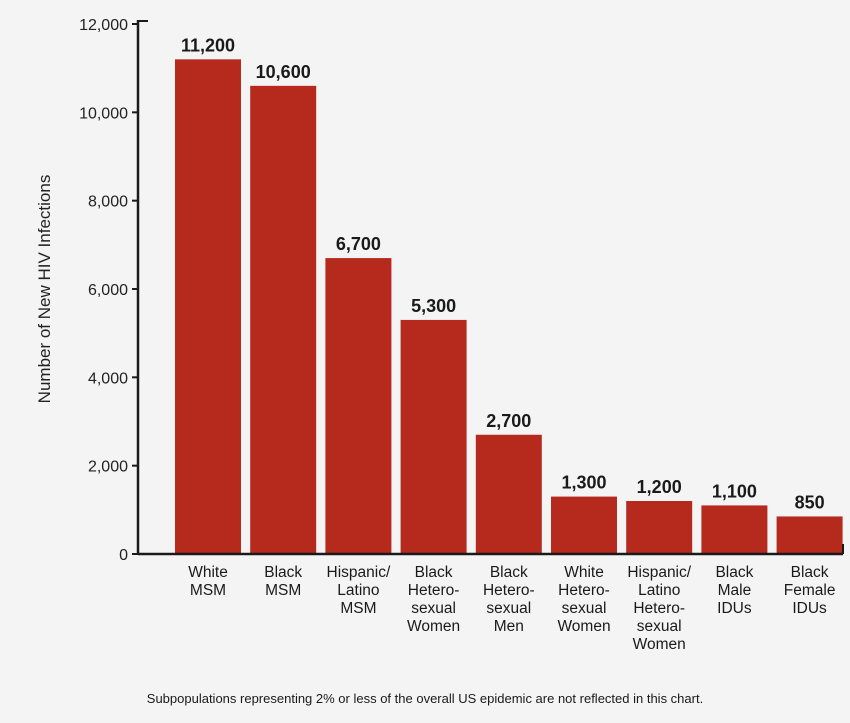 Image resolution: width=850 pixels, height=723 pixels. Describe the element at coordinates (108, 290) in the screenshot. I see `y-tick-label-3: 6,000` at that location.